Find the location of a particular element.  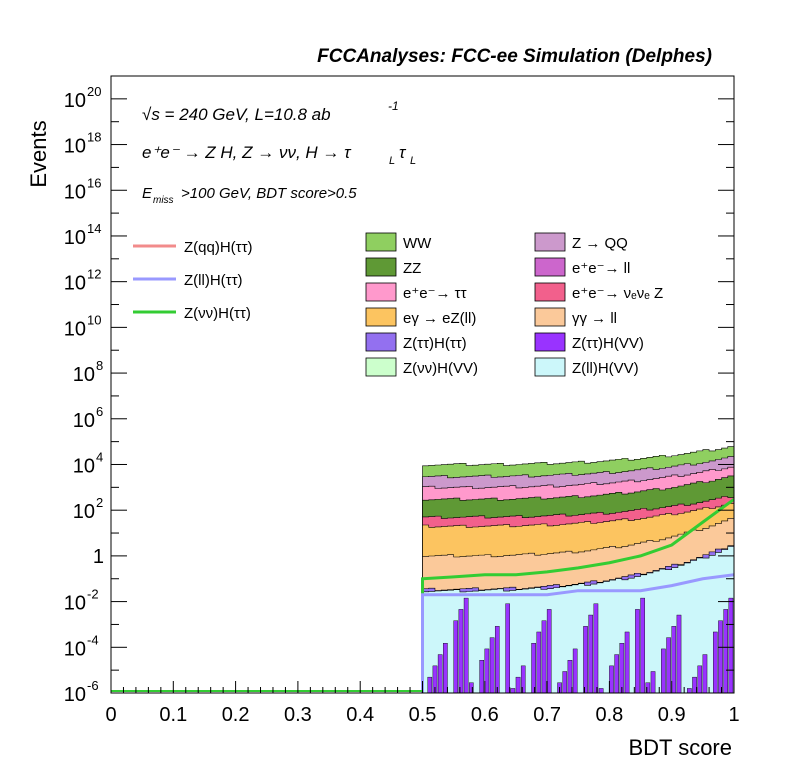

y-tick-exp: 14 is located at coordinates (94, 228).